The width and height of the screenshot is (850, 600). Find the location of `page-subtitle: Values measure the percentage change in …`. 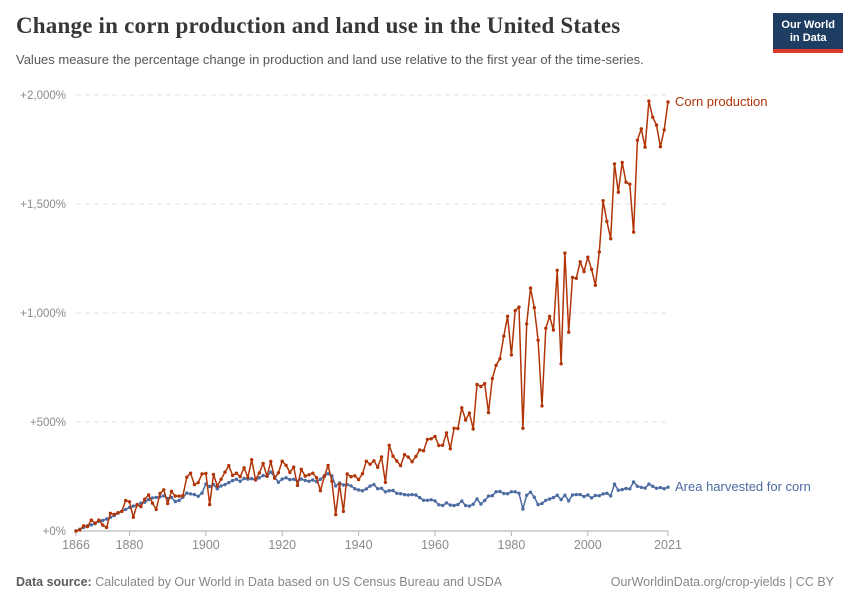

page-subtitle: Values measure the percentage change in … is located at coordinates (330, 59).